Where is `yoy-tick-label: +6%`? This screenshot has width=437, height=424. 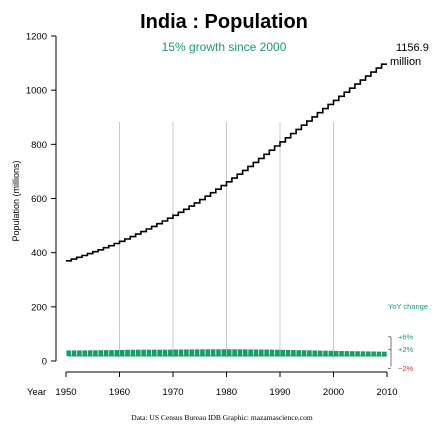 yoy-tick-label: +6% is located at coordinates (406, 336).